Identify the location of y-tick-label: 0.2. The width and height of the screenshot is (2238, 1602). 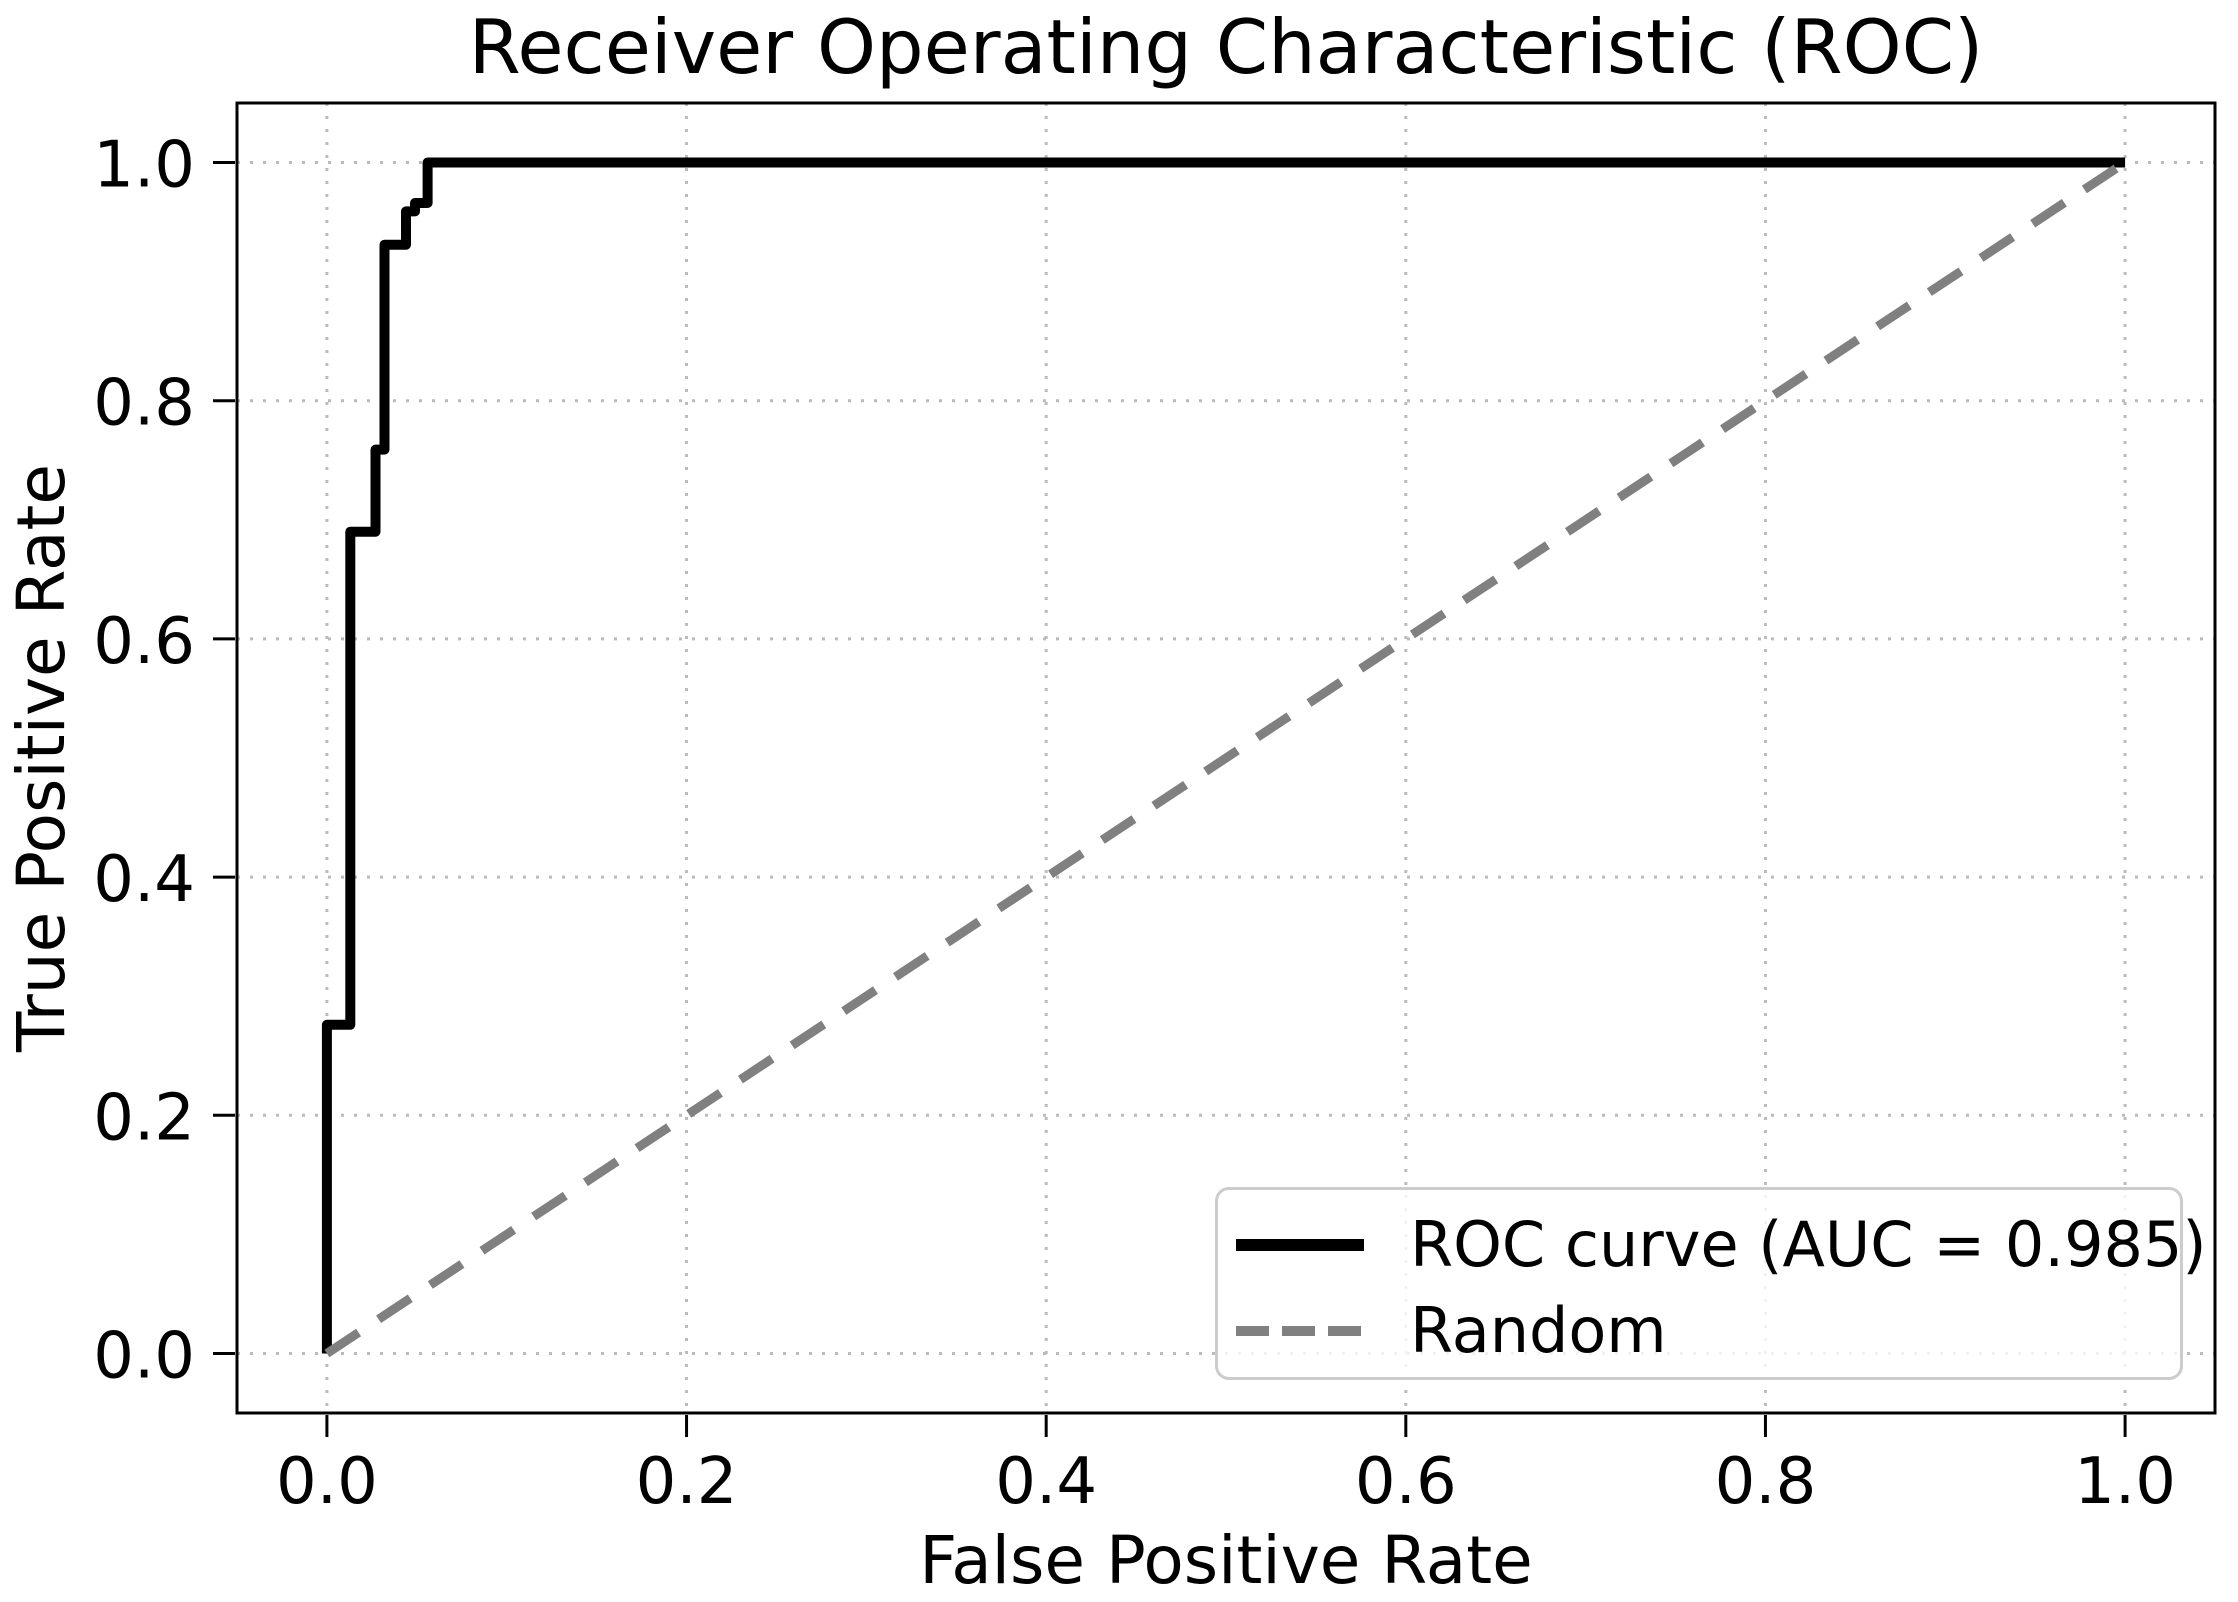
(144, 1118).